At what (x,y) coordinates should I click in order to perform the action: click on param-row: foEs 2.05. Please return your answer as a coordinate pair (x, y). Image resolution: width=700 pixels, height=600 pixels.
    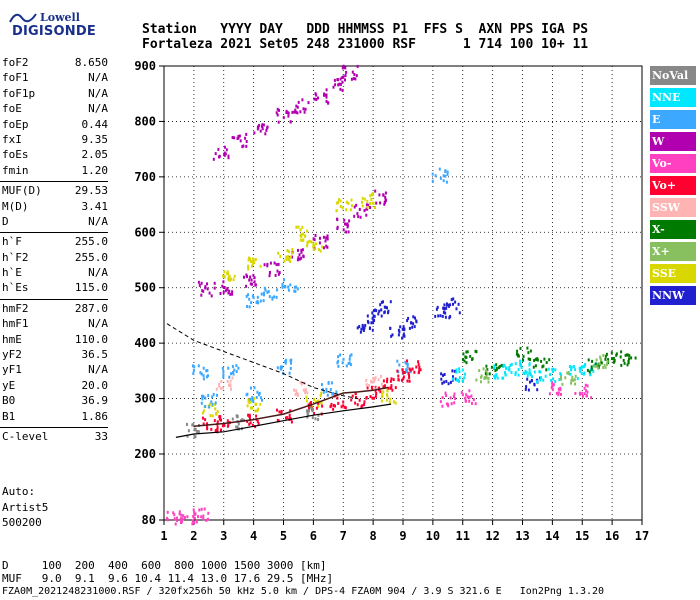
    Looking at the image, I should click on (56, 155).